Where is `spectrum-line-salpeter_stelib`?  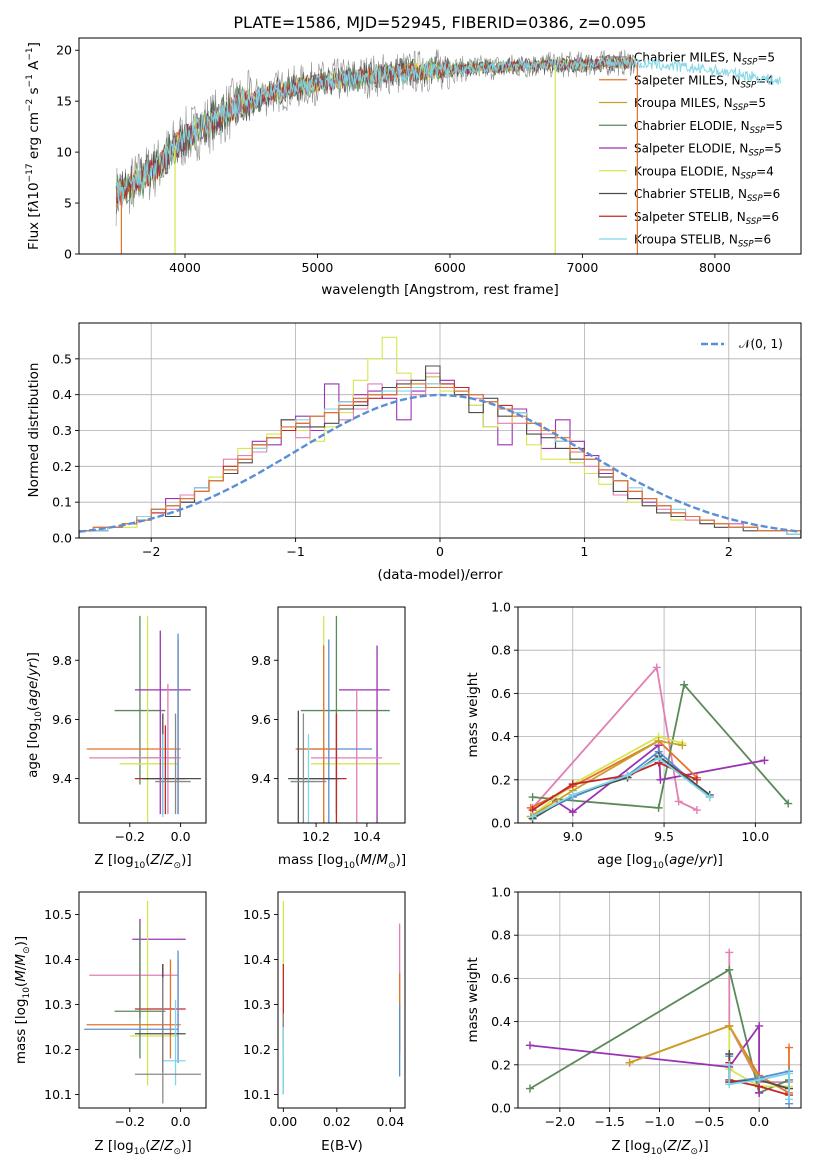
spectrum-line-salpeter_stelib is located at coordinates (375, 130).